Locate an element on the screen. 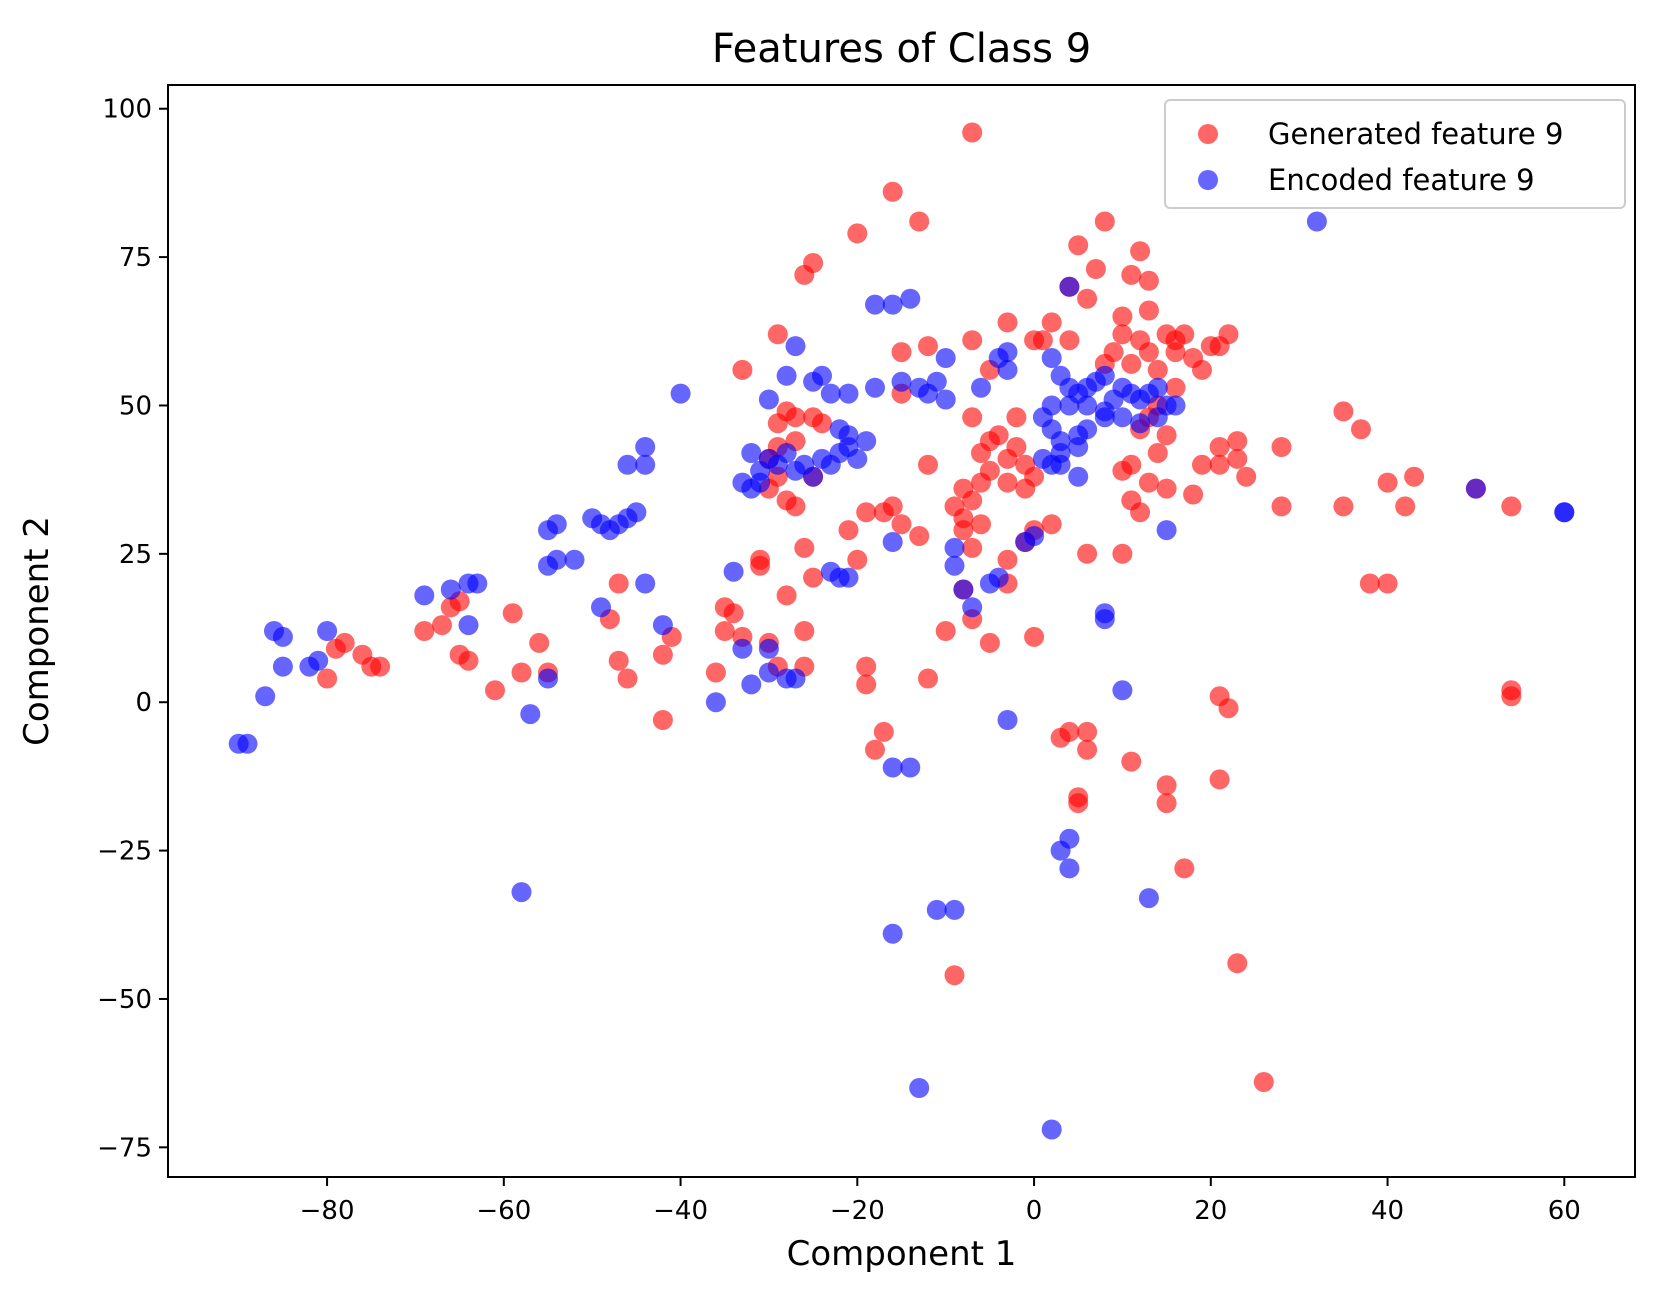  y-tick-label: 75 is located at coordinates (135, 258).